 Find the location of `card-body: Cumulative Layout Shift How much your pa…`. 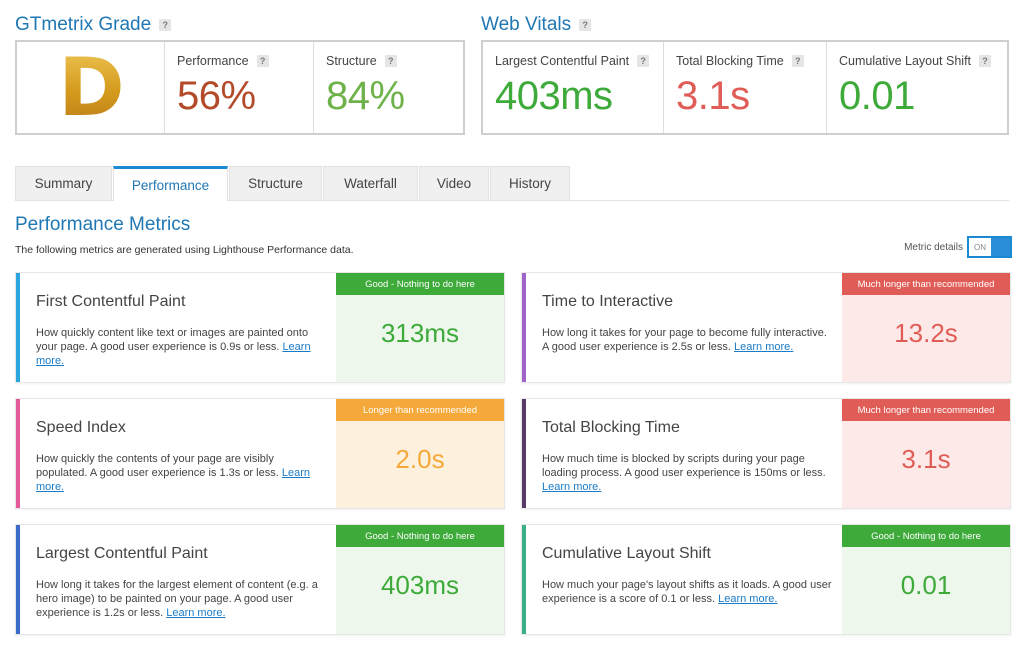

card-body: Cumulative Layout Shift How much your pa… is located at coordinates (684, 579).